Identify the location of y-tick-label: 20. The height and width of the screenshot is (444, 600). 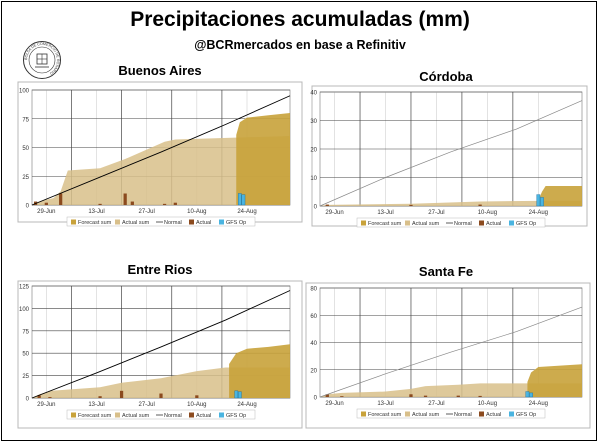
(313, 151).